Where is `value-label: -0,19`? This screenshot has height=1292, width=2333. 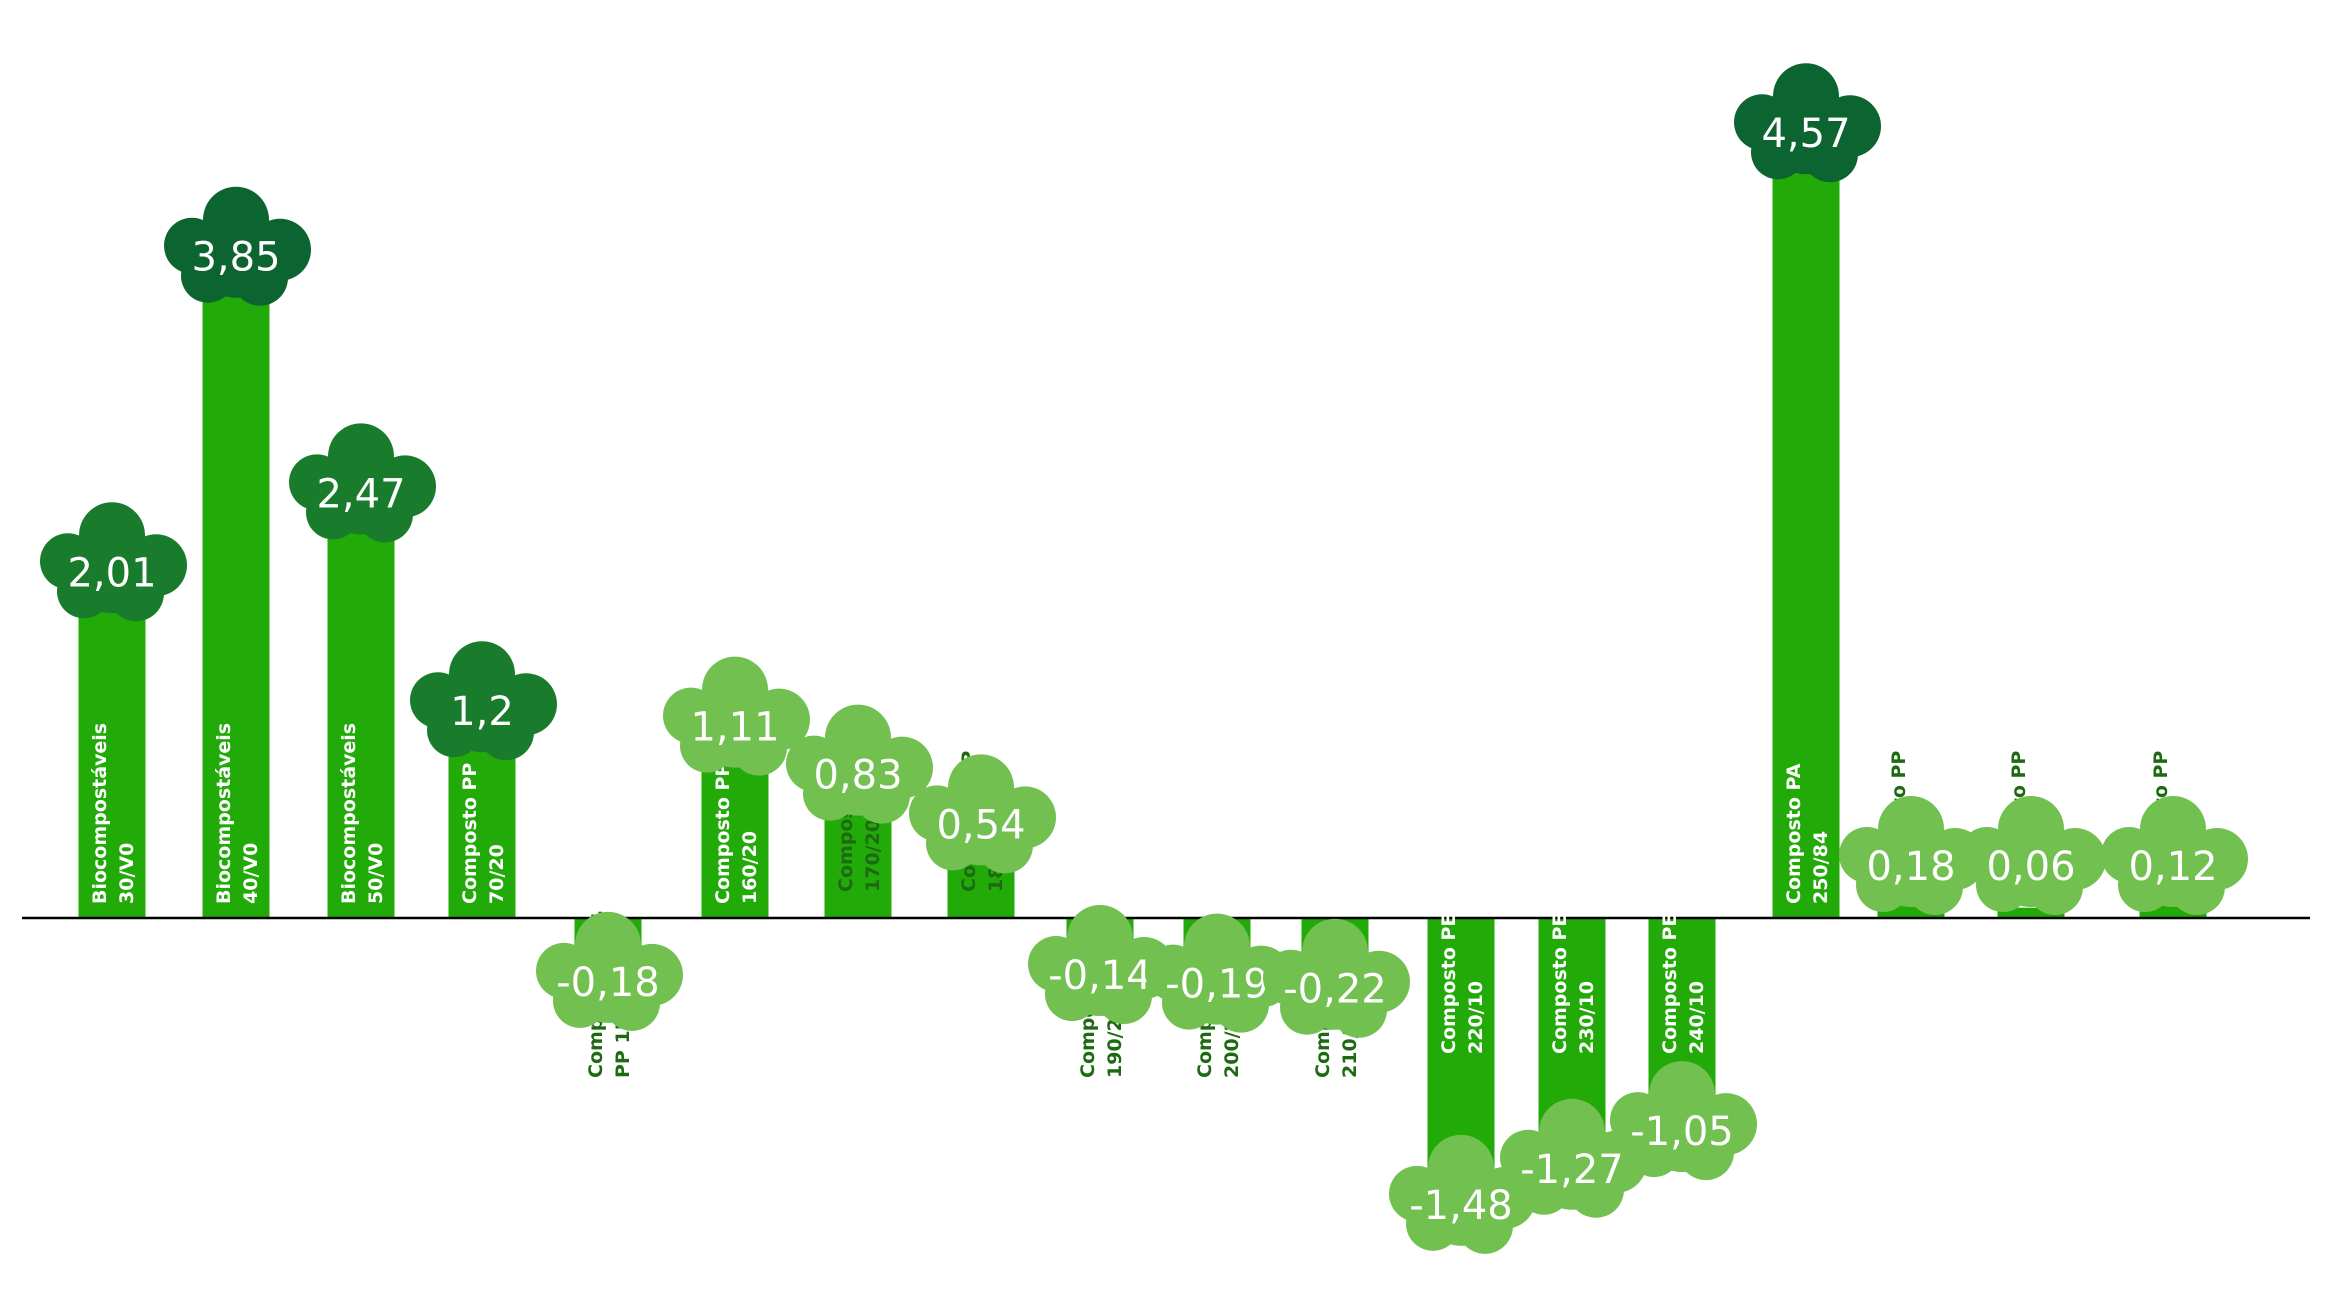 value-label: -0,19 is located at coordinates (1217, 985).